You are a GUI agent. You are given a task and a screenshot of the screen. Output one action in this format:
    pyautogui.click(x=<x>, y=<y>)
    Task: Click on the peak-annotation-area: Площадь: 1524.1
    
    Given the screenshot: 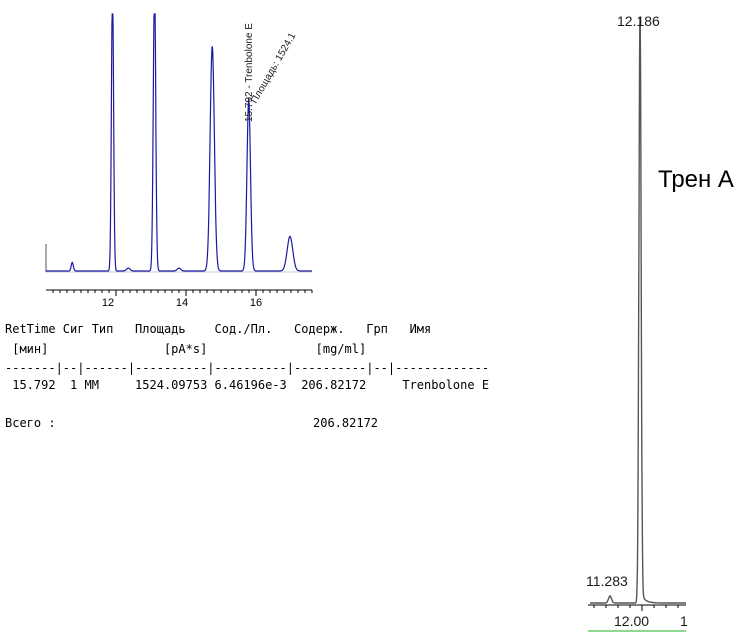 What is the action you would take?
    pyautogui.click(x=274, y=68)
    